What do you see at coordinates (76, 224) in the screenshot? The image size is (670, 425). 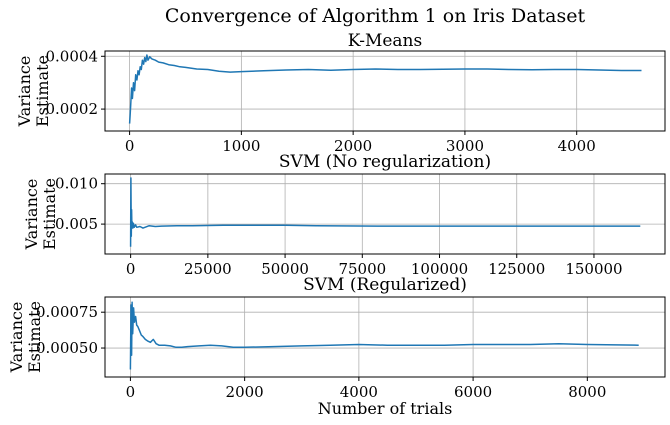 I see `y-tick-label: 0.005` at bounding box center [76, 224].